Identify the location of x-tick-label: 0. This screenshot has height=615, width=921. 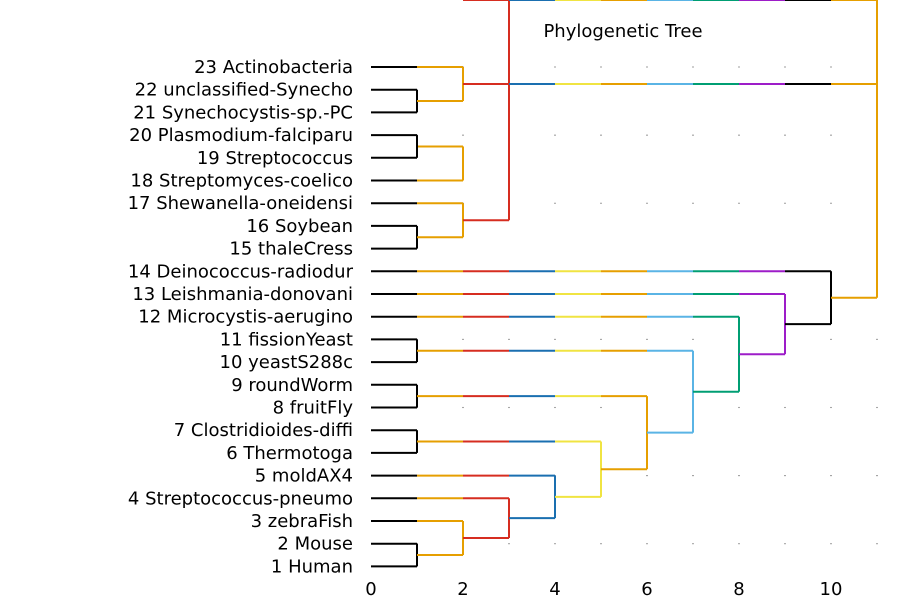
(370, 589).